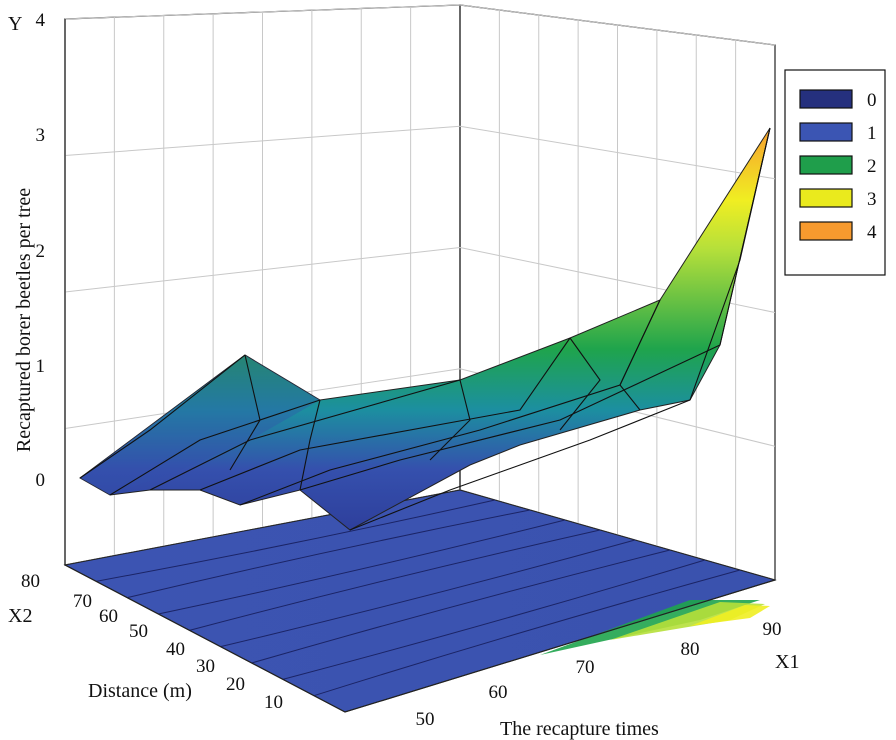 This screenshot has width=896, height=740. What do you see at coordinates (41, 135) in the screenshot?
I see `y-tick-label: 3` at bounding box center [41, 135].